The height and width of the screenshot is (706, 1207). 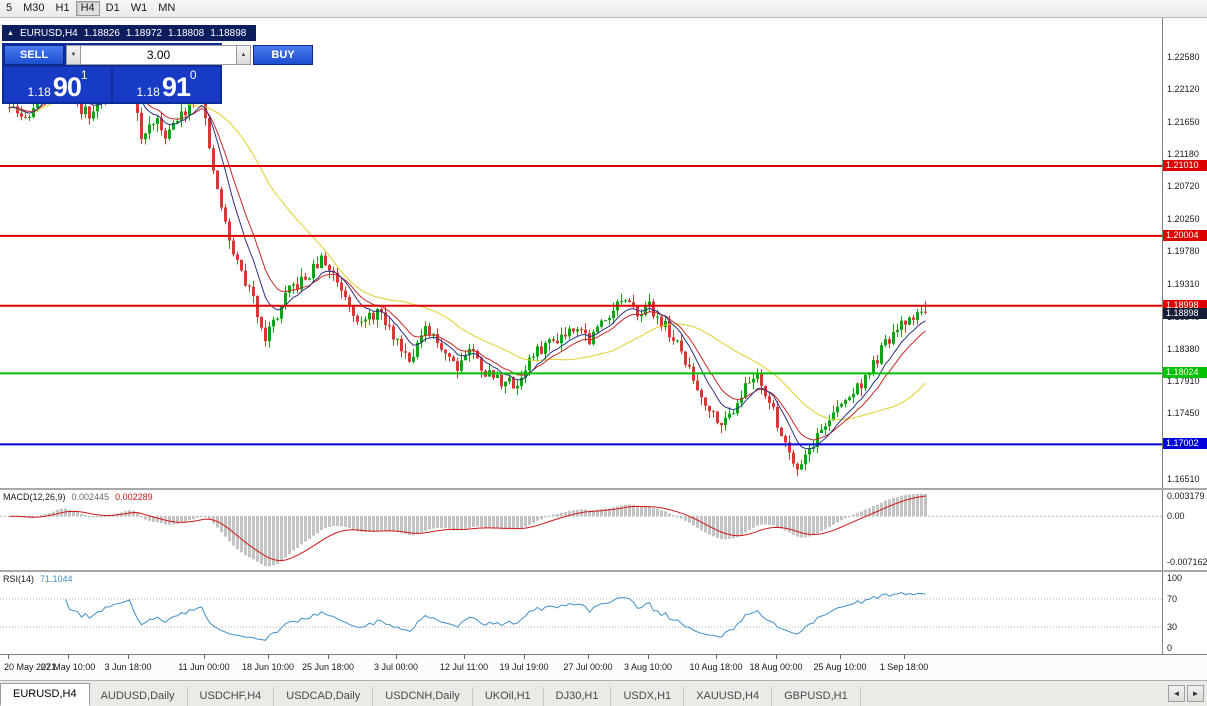 I want to click on timeframe-button-mn: MN, so click(x=166, y=8).